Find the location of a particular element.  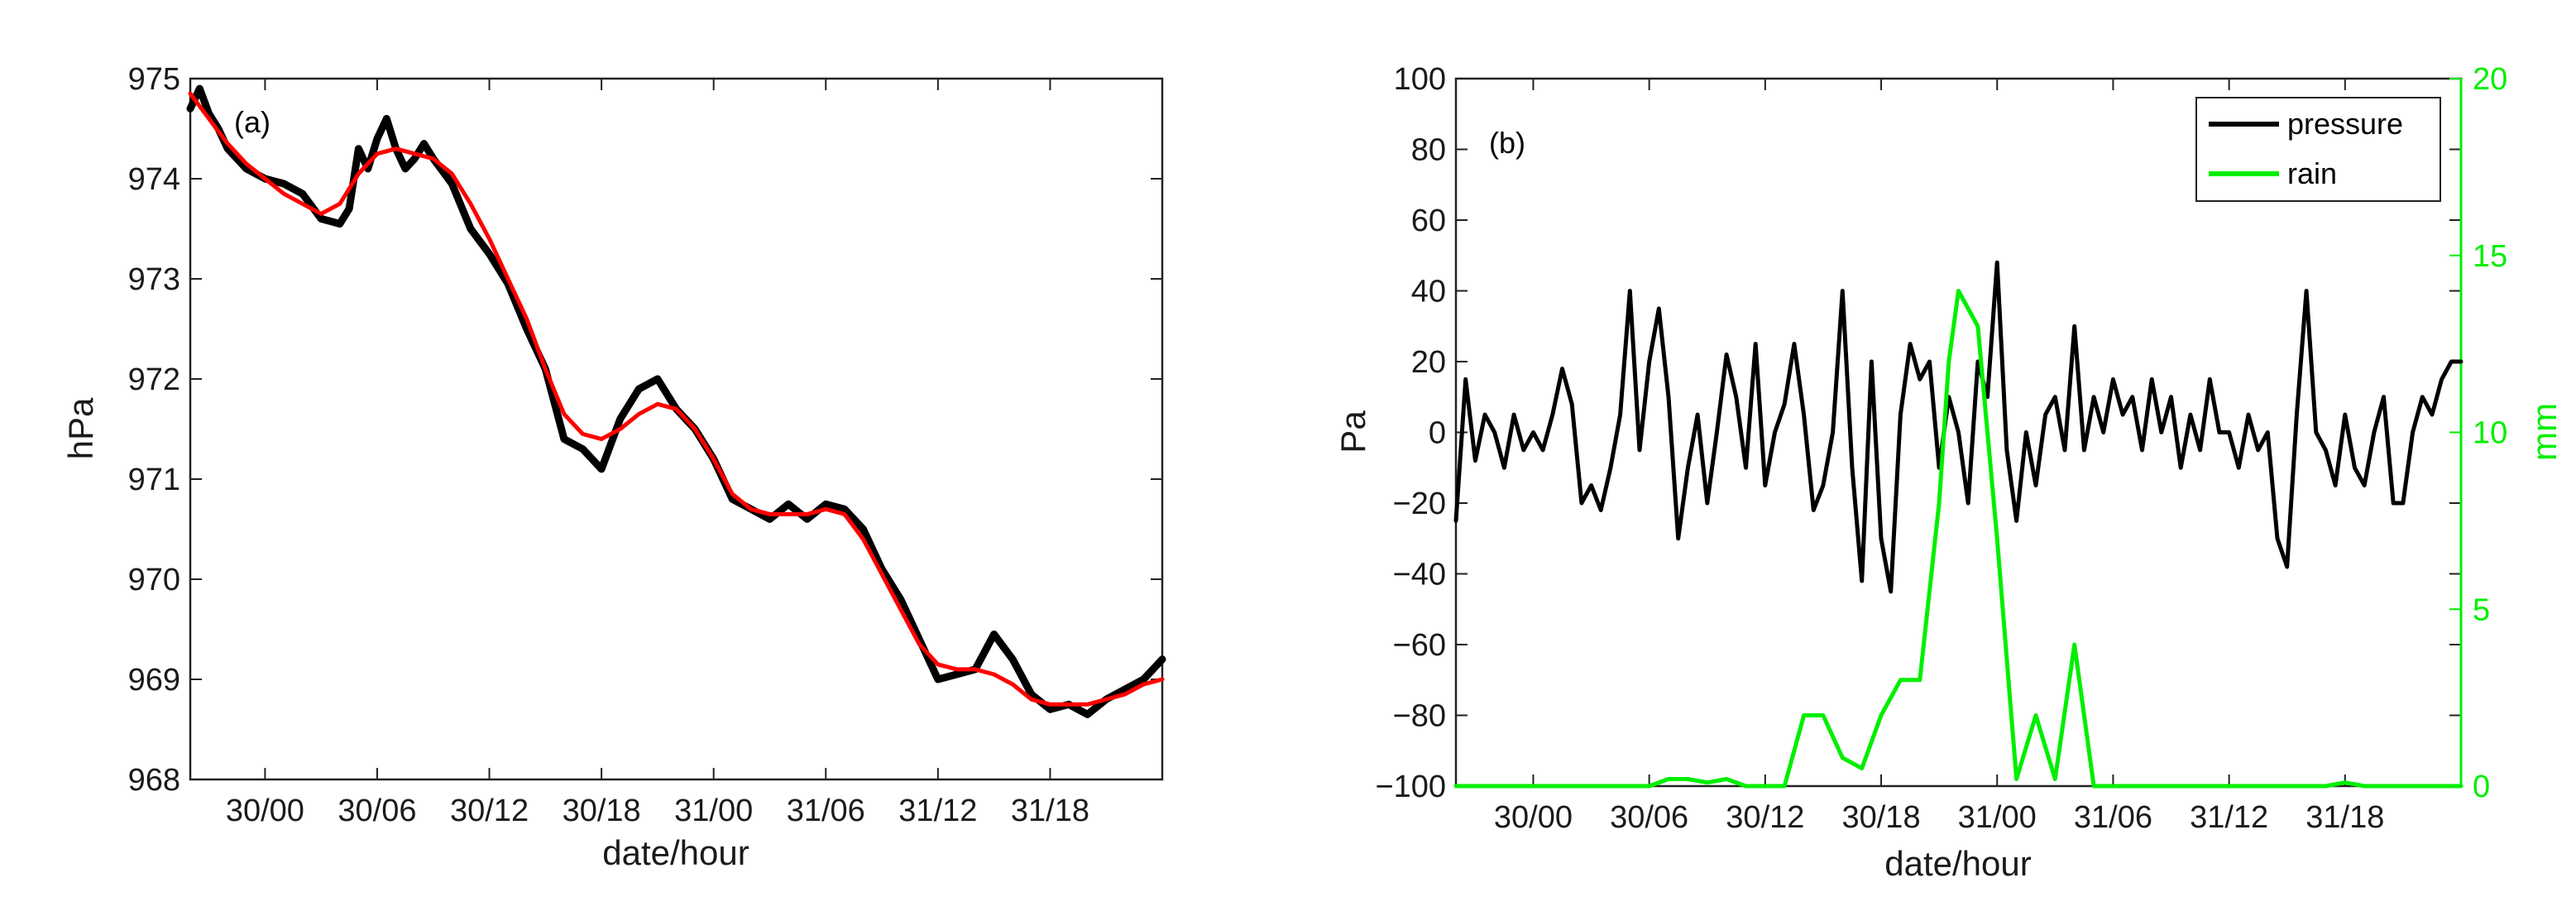

y-tick-label: 0 is located at coordinates (1437, 434).